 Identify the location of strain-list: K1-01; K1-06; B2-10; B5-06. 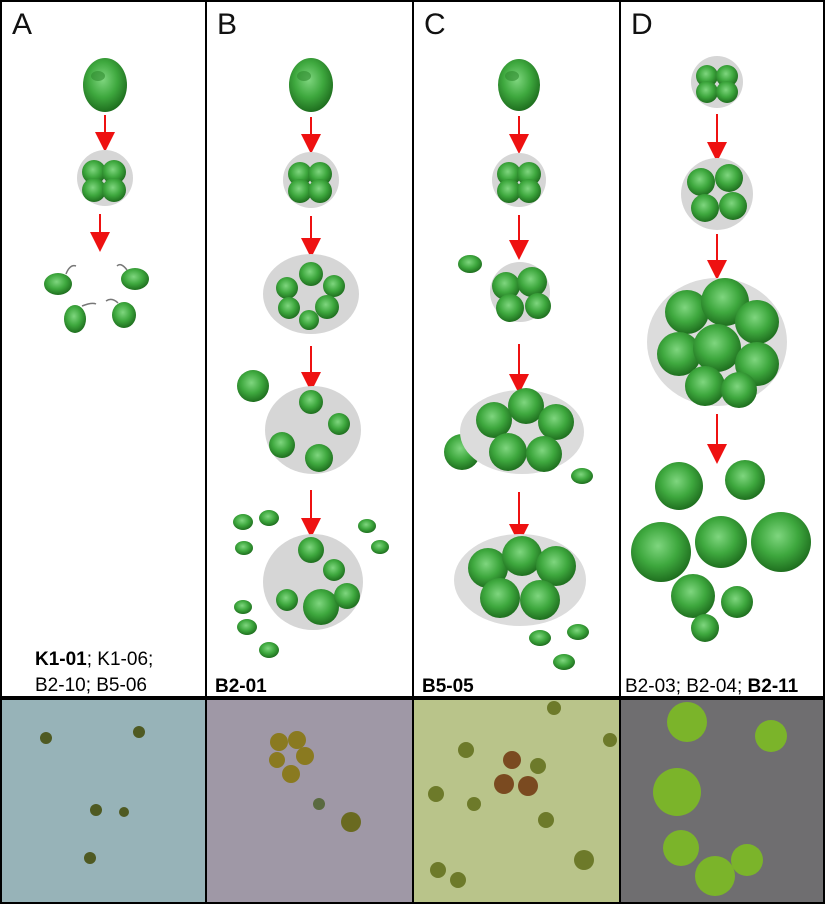
(94, 672).